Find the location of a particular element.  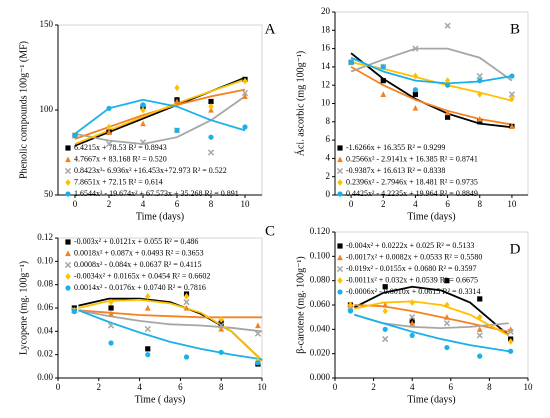

y-axis-label: β-carotene (mg. 100g⁻¹) is located at coordinates (300, 305).